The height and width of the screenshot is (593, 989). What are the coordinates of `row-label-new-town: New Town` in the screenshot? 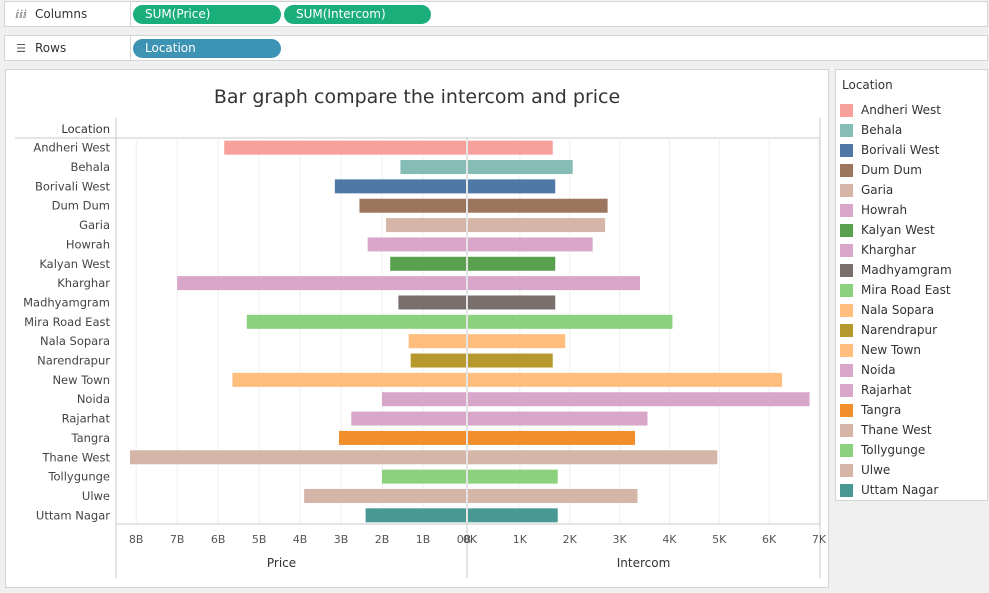 It's located at (81, 380).